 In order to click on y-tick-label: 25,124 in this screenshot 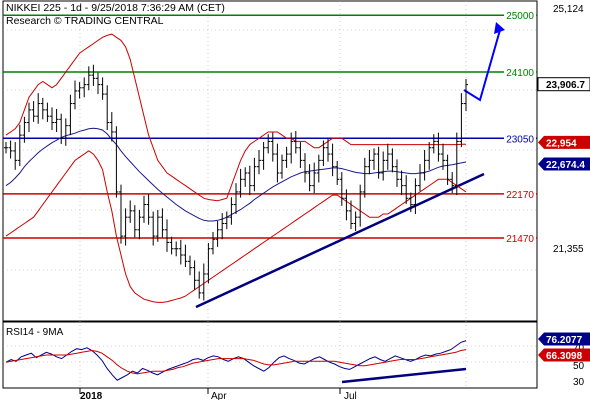, I will do `click(568, 9)`.